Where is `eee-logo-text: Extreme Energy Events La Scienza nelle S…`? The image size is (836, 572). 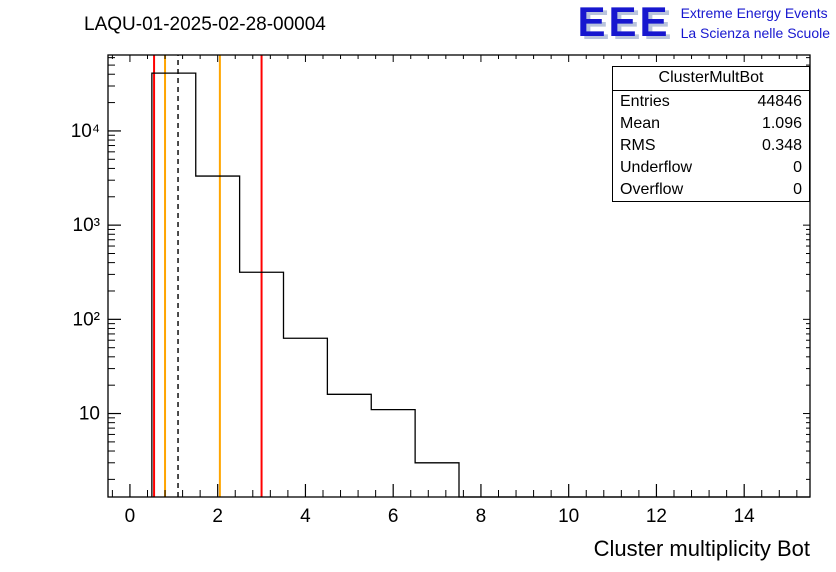
eee-logo-text: Extreme Energy Events La Scienza nelle S… is located at coordinates (755, 21).